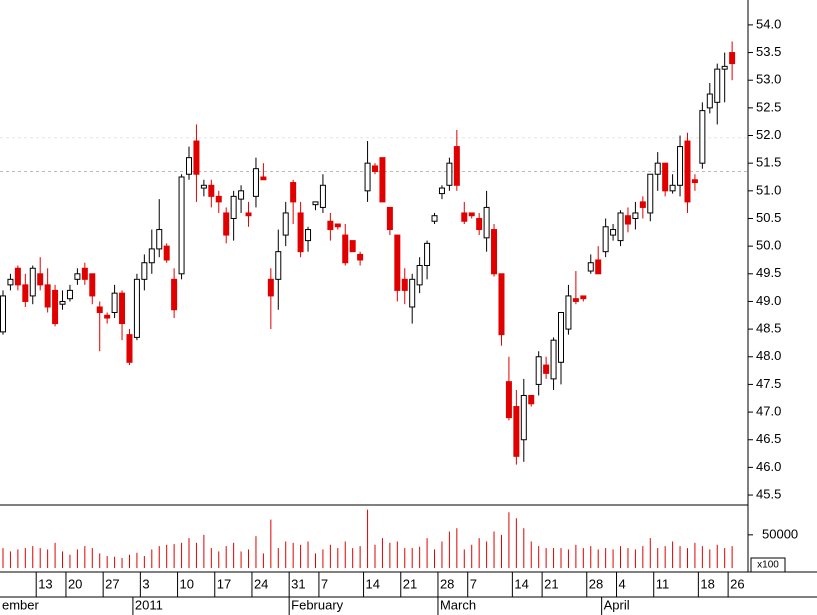 This screenshot has width=817, height=615. I want to click on x-tick-label: 26, so click(737, 583).